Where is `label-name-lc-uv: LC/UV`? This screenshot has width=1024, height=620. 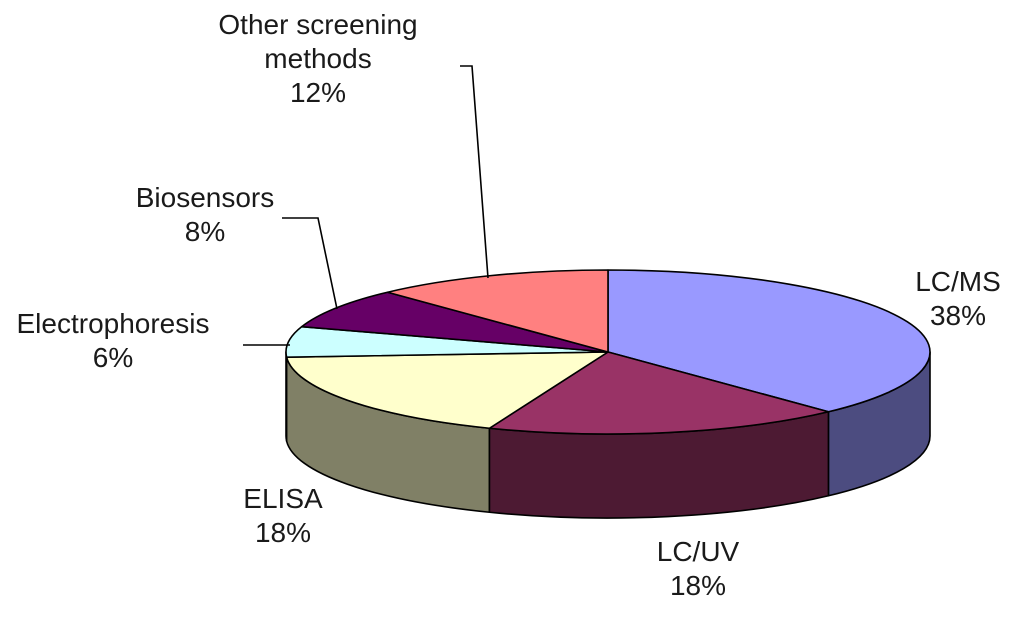 label-name-lc-uv: LC/UV is located at coordinates (698, 551).